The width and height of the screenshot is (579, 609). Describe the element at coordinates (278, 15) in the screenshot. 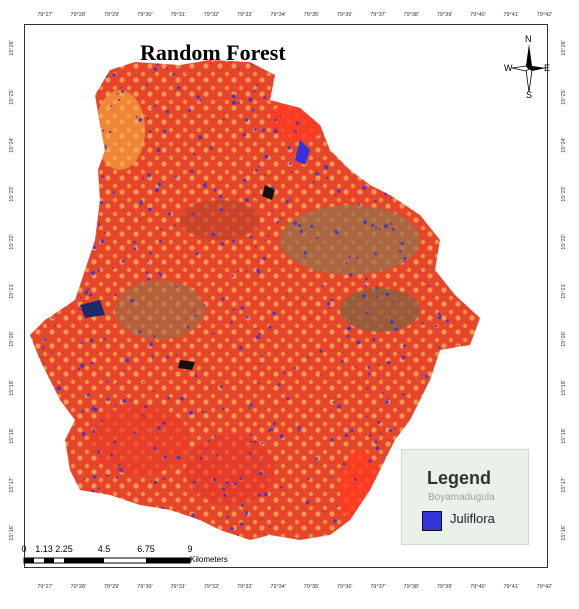

I see `longitude-label: 79°34'` at that location.